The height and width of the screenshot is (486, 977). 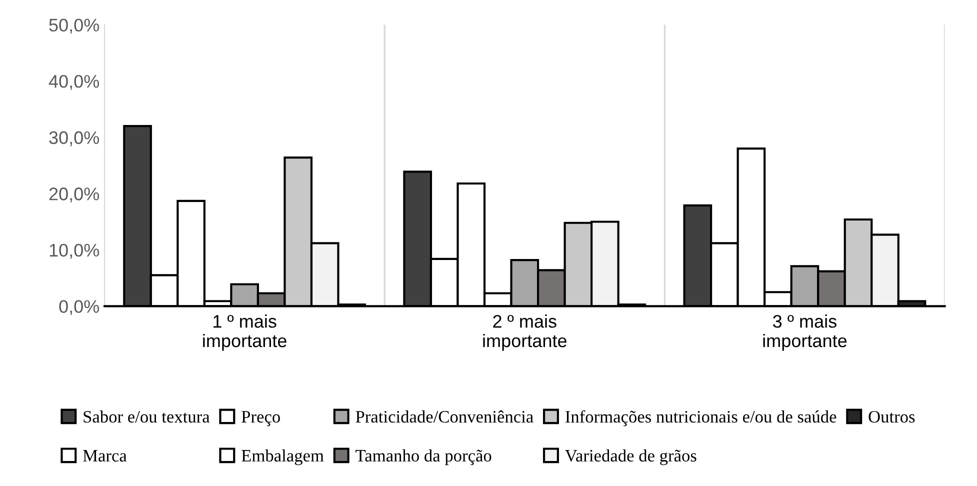 I want to click on legend-label: Outros, so click(x=891, y=416).